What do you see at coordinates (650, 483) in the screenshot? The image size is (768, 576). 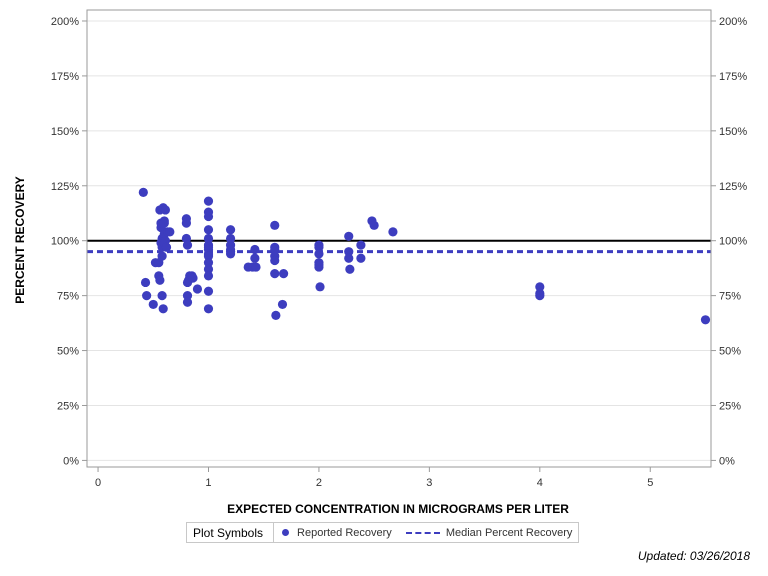 I see `x-tick-label: 5` at bounding box center [650, 483].